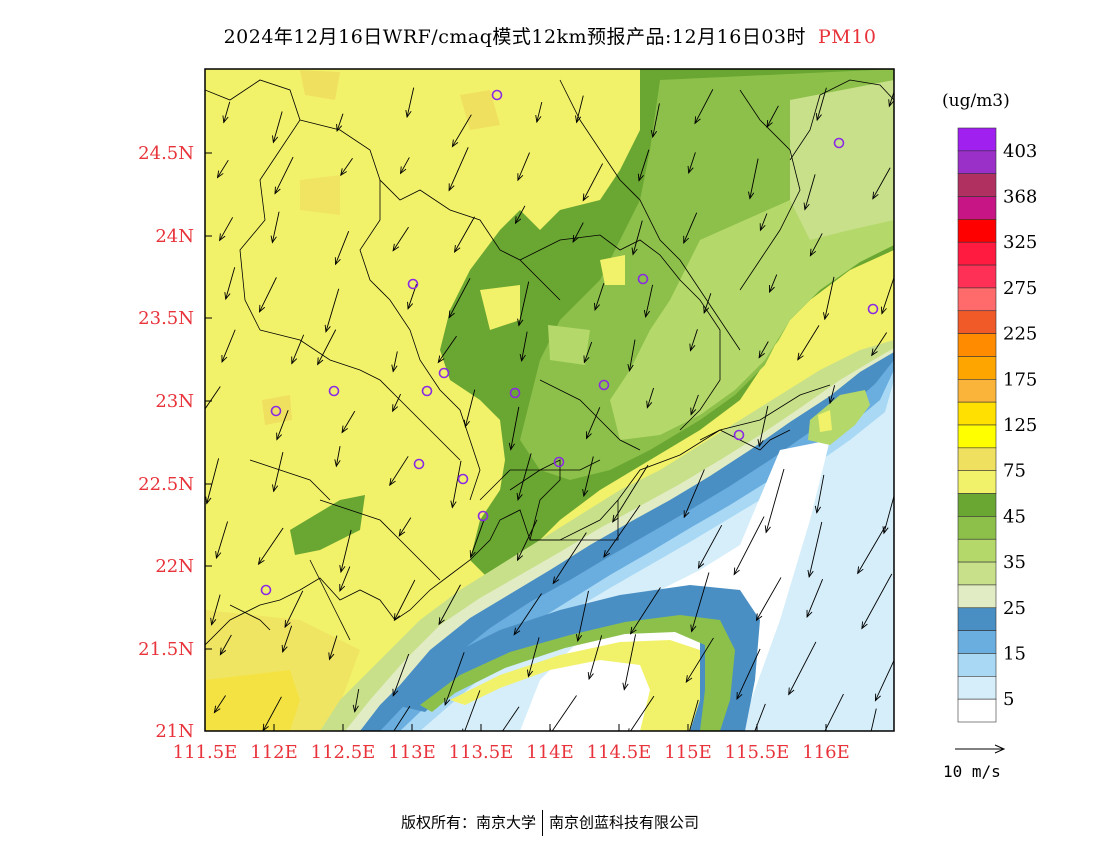 The image size is (1100, 850). What do you see at coordinates (1020, 379) in the screenshot?
I see `legend-label: 175` at bounding box center [1020, 379].